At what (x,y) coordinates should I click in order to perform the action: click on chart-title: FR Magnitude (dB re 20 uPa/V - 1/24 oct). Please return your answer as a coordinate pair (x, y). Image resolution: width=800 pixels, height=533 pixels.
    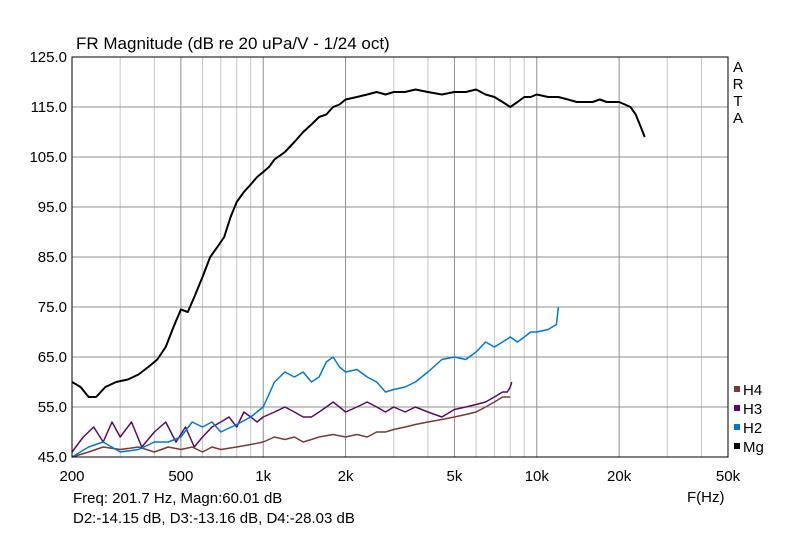
    Looking at the image, I should click on (233, 43).